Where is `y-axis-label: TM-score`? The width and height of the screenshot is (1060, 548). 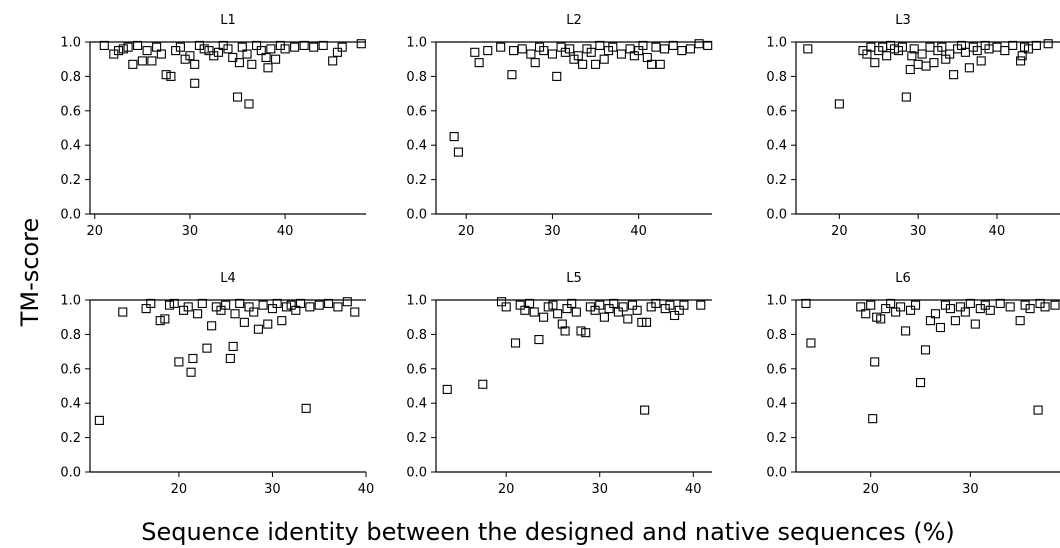
y-axis-label: TM-score is located at coordinates (30, 273).